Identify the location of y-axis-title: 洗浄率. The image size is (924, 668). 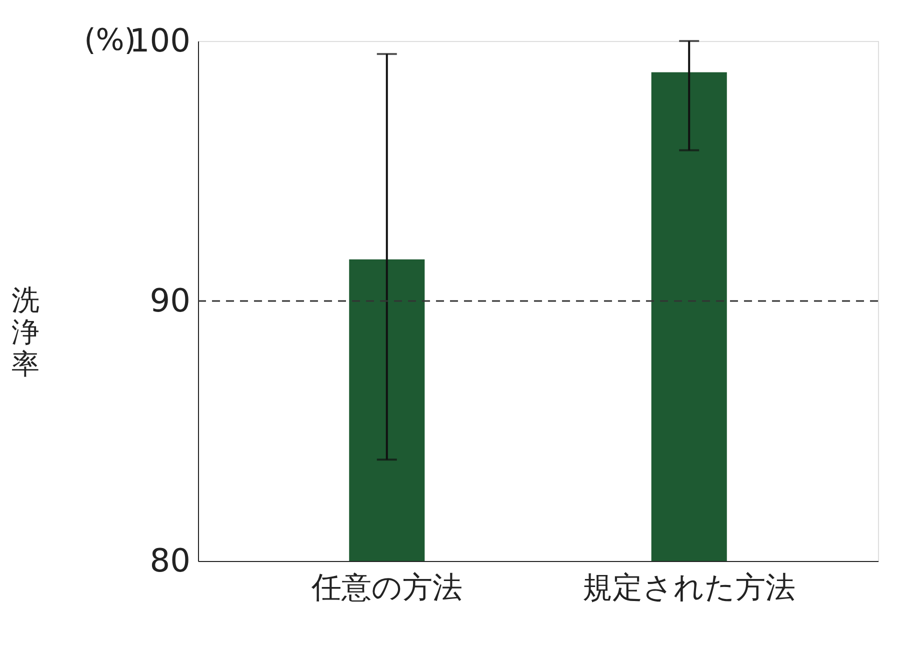
(25, 332).